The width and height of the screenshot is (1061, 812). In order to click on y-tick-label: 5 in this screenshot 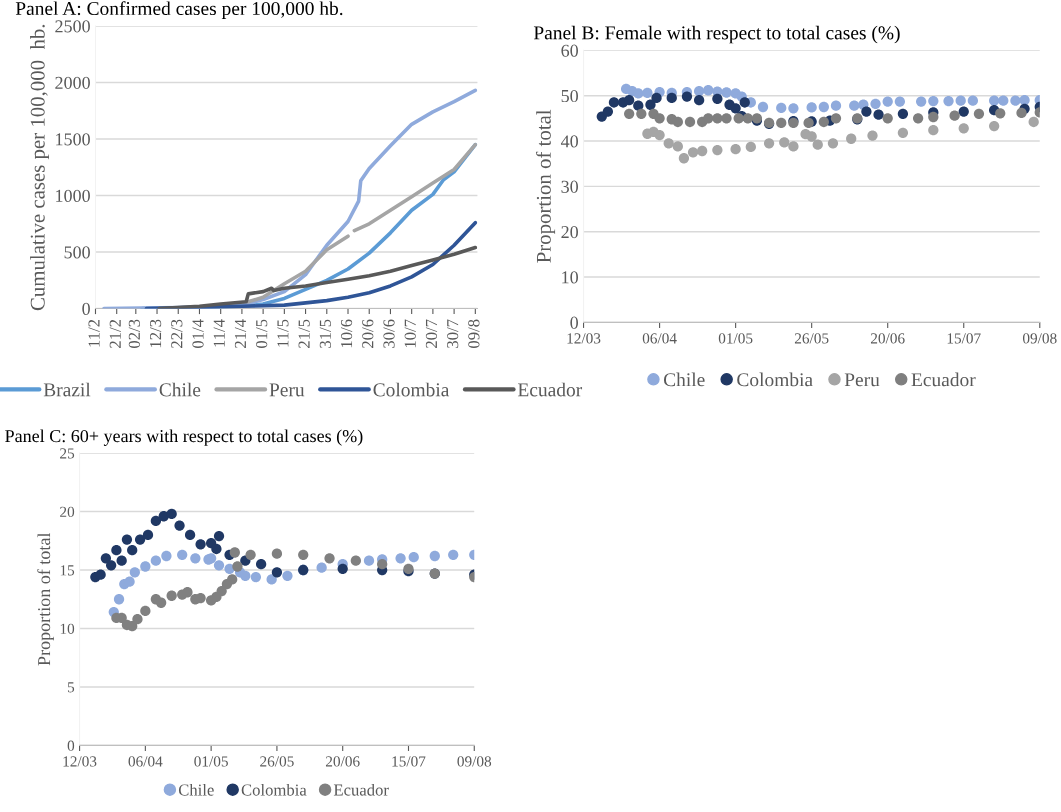, I will do `click(71, 687)`.